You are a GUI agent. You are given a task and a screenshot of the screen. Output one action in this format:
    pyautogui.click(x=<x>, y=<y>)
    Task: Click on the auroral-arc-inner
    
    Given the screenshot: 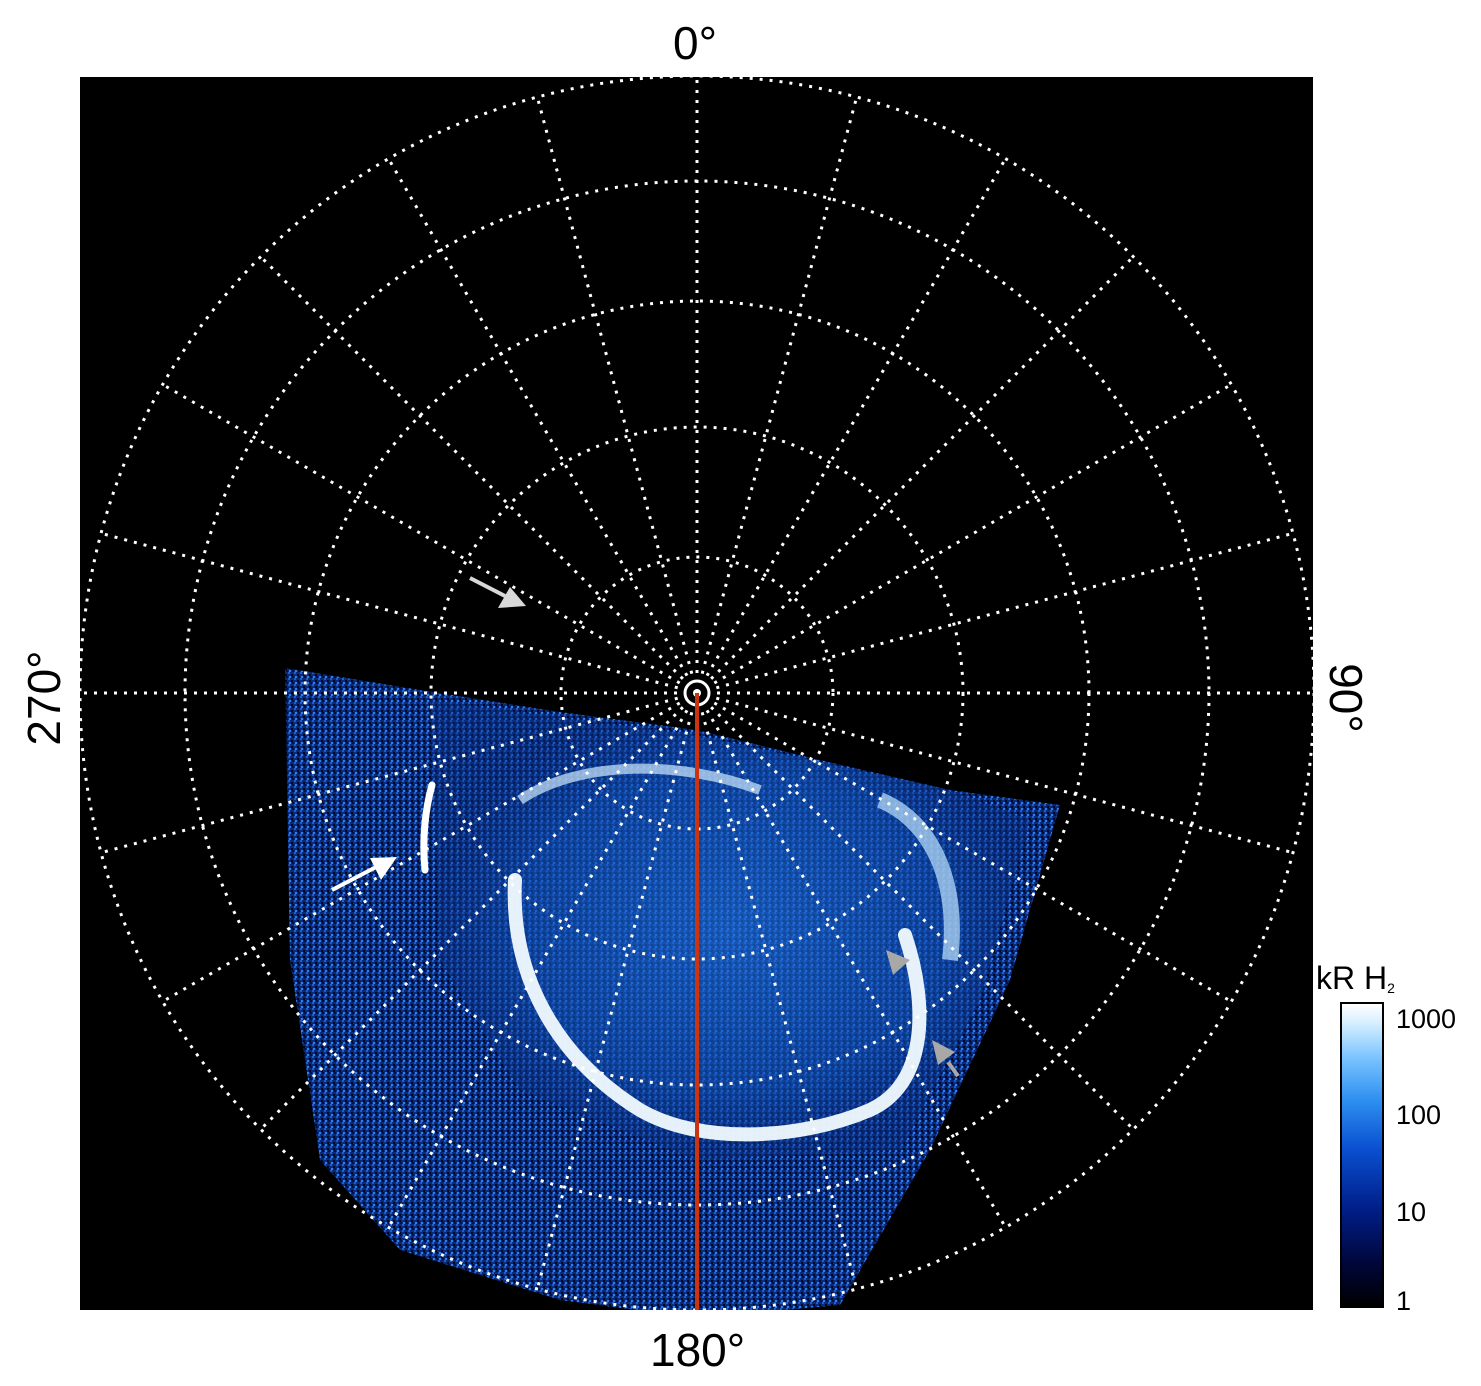 What is the action you would take?
    pyautogui.click(x=639, y=784)
    